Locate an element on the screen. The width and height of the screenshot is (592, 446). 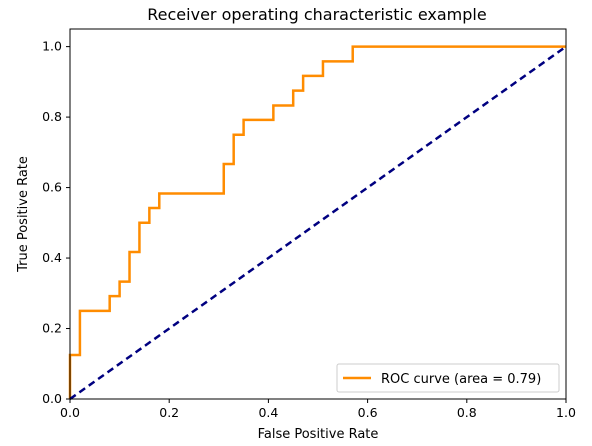
x-tick-label: 0.4 is located at coordinates (268, 412).